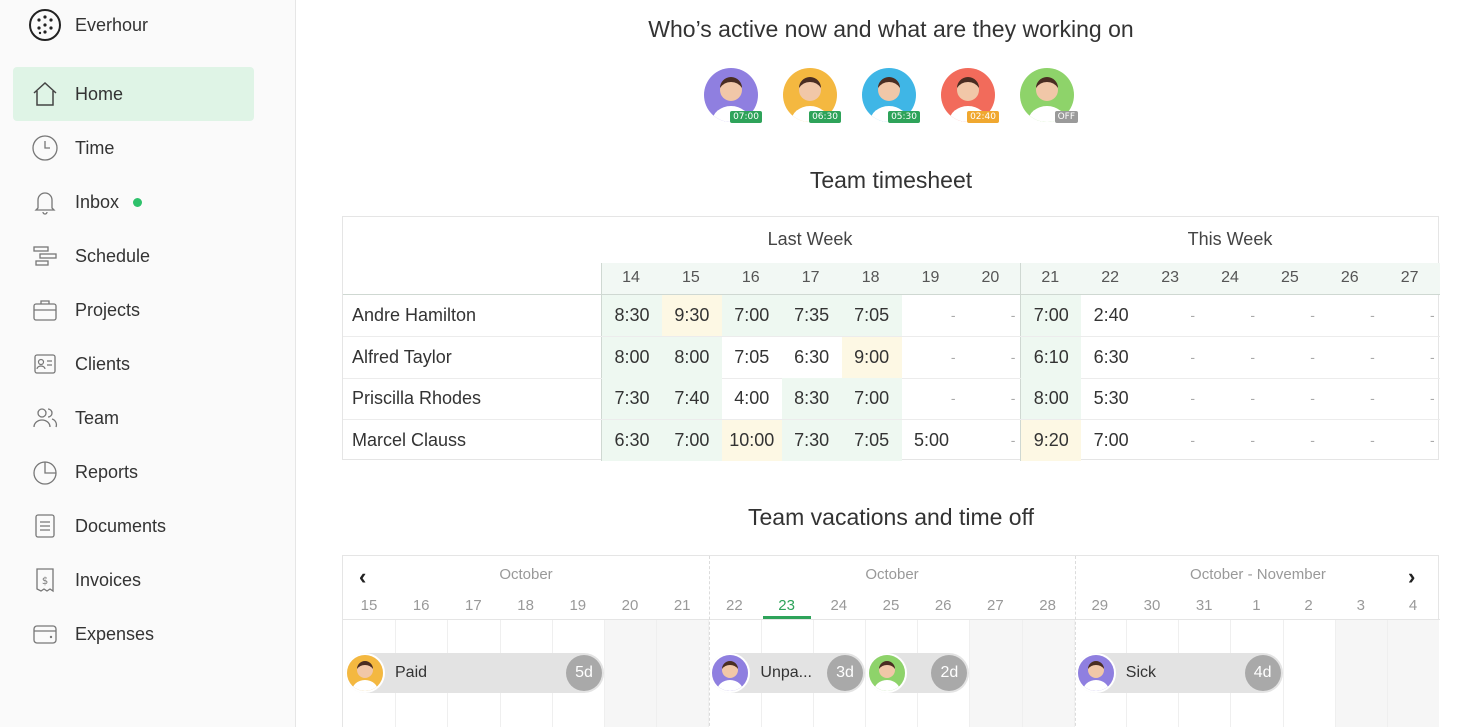 The image size is (1475, 727). What do you see at coordinates (121, 525) in the screenshot?
I see `sidebar-item-label: Documents` at bounding box center [121, 525].